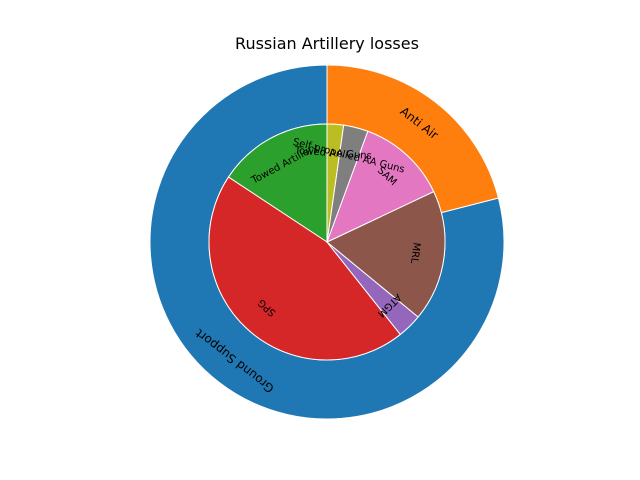 Image resolution: width=640 pixels, height=480 pixels. What do you see at coordinates (327, 43) in the screenshot?
I see `chart-title: Russian Artillery losses` at bounding box center [327, 43].